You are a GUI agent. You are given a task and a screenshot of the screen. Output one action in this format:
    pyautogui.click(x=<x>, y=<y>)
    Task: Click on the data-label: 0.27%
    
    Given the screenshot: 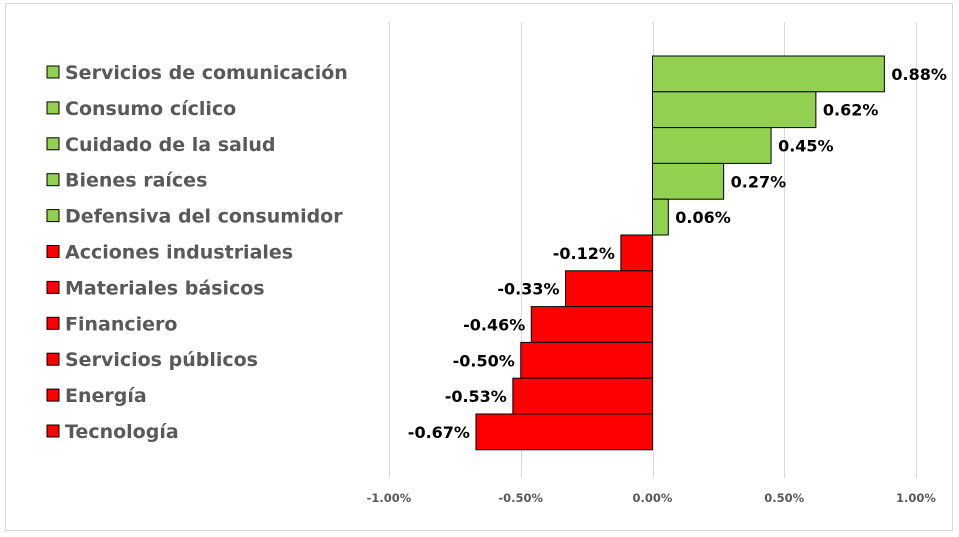 What is the action you would take?
    pyautogui.click(x=759, y=181)
    